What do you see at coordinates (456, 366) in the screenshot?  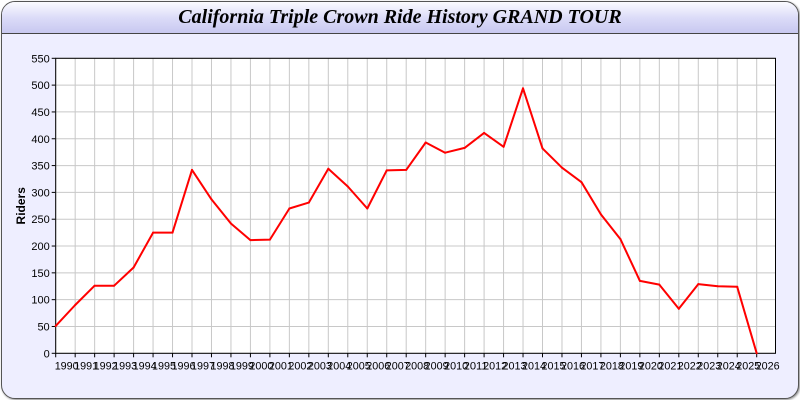 I see `x-tick-label: 2010` at bounding box center [456, 366].